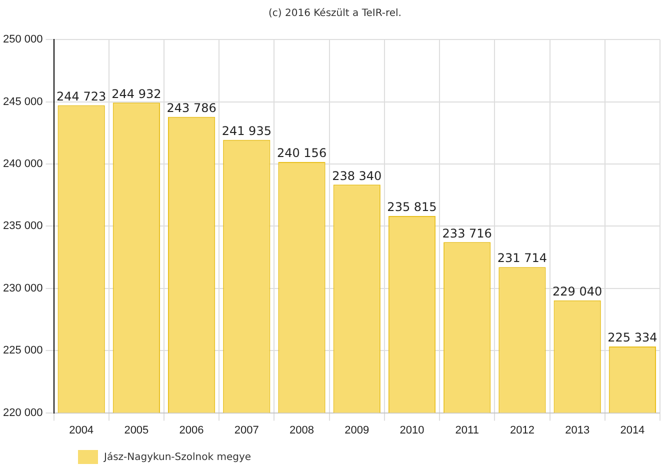 The image size is (670, 469). What do you see at coordinates (357, 430) in the screenshot?
I see `x-tick-label: 2009` at bounding box center [357, 430].